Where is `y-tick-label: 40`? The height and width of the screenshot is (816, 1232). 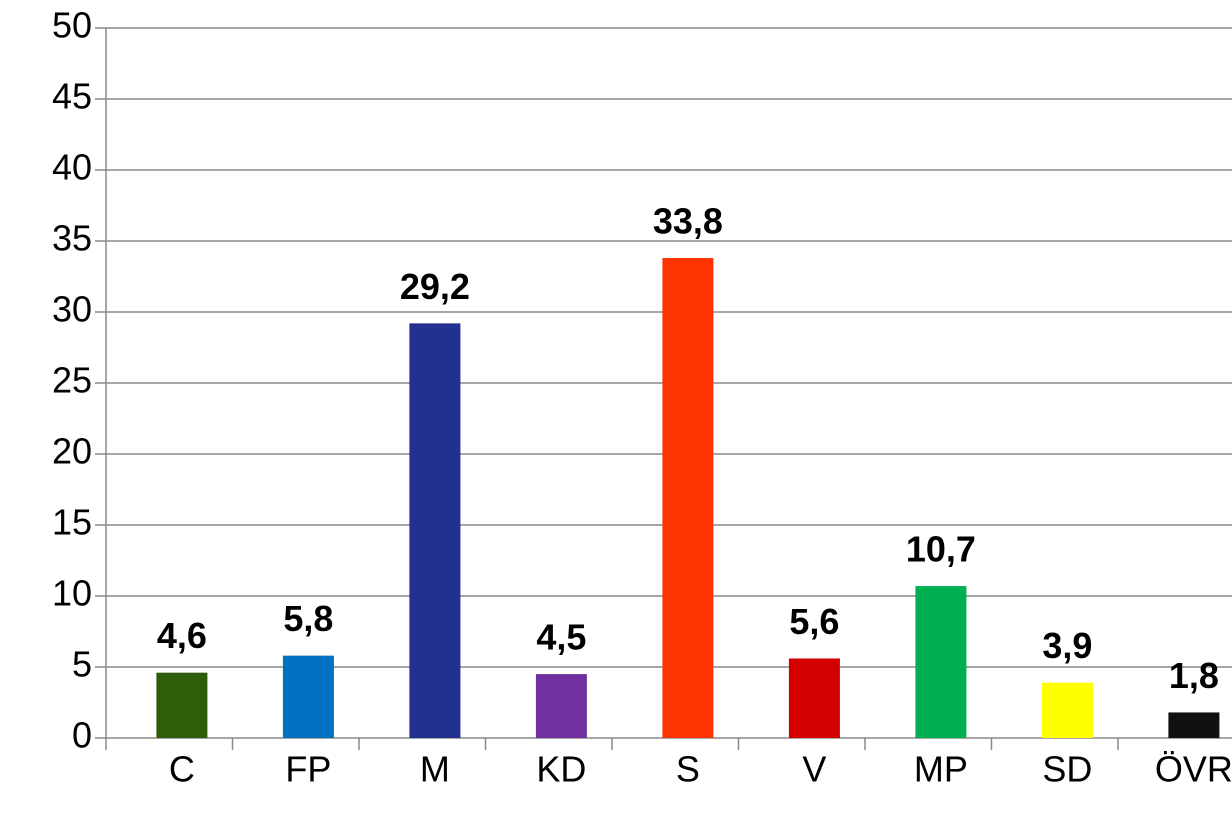 y-tick-label: 40 is located at coordinates (72, 167).